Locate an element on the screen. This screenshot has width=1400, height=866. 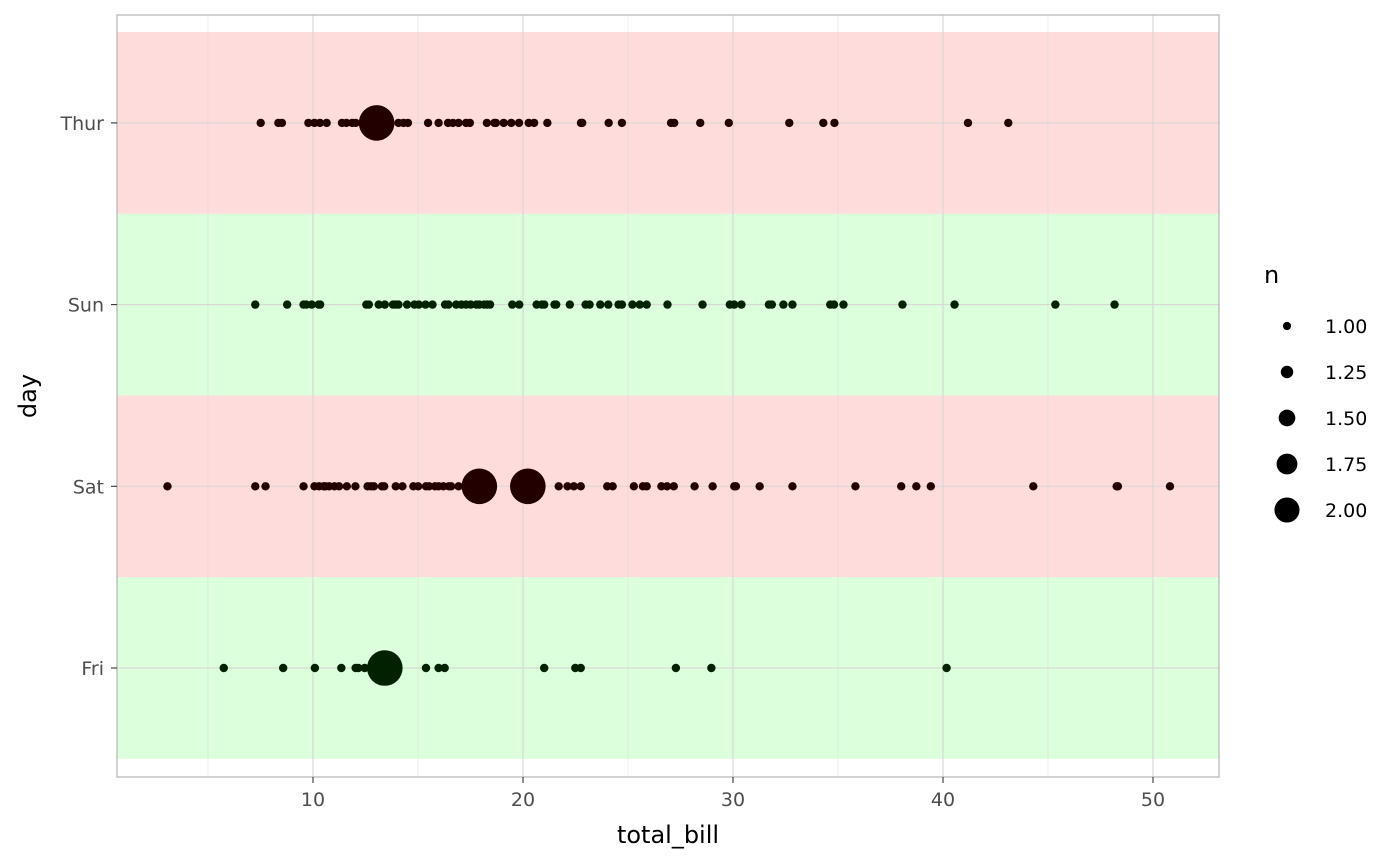
legend-label: 2.00 is located at coordinates (1346, 511).